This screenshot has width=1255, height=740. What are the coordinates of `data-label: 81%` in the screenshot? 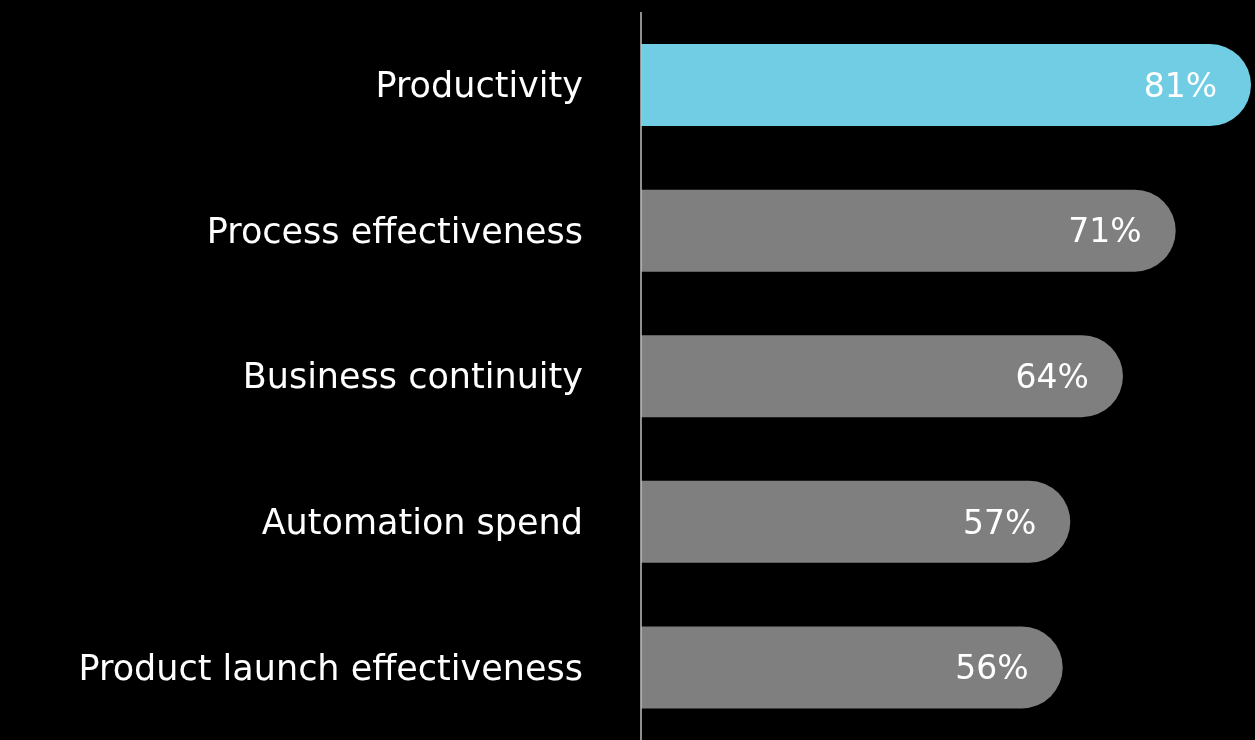 It's located at (1180, 85).